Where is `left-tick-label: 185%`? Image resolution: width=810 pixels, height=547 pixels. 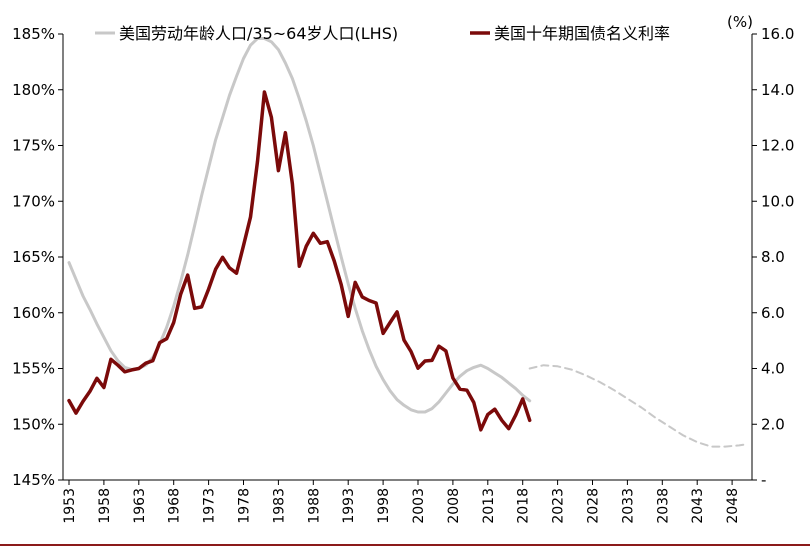
left-tick-label: 185% is located at coordinates (33, 34).